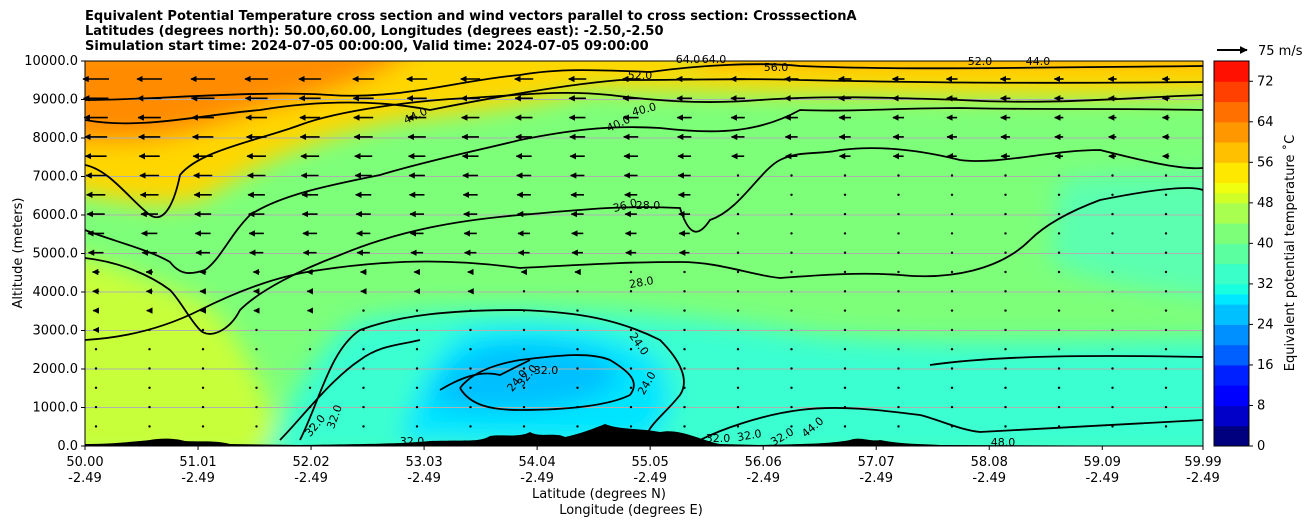  What do you see at coordinates (1265, 122) in the screenshot?
I see `colorbar-tick-label: 64` at bounding box center [1265, 122].